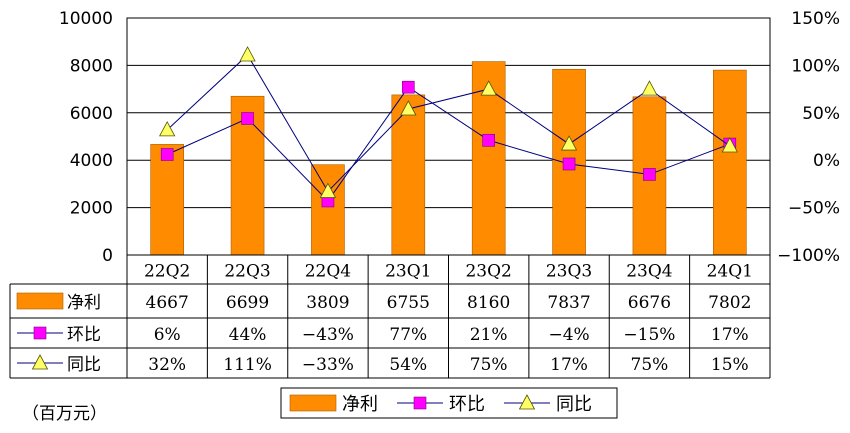 This screenshot has height=433, width=850. What do you see at coordinates (488, 303) in the screenshot?
I see `table-cell-value: 8160` at bounding box center [488, 303].